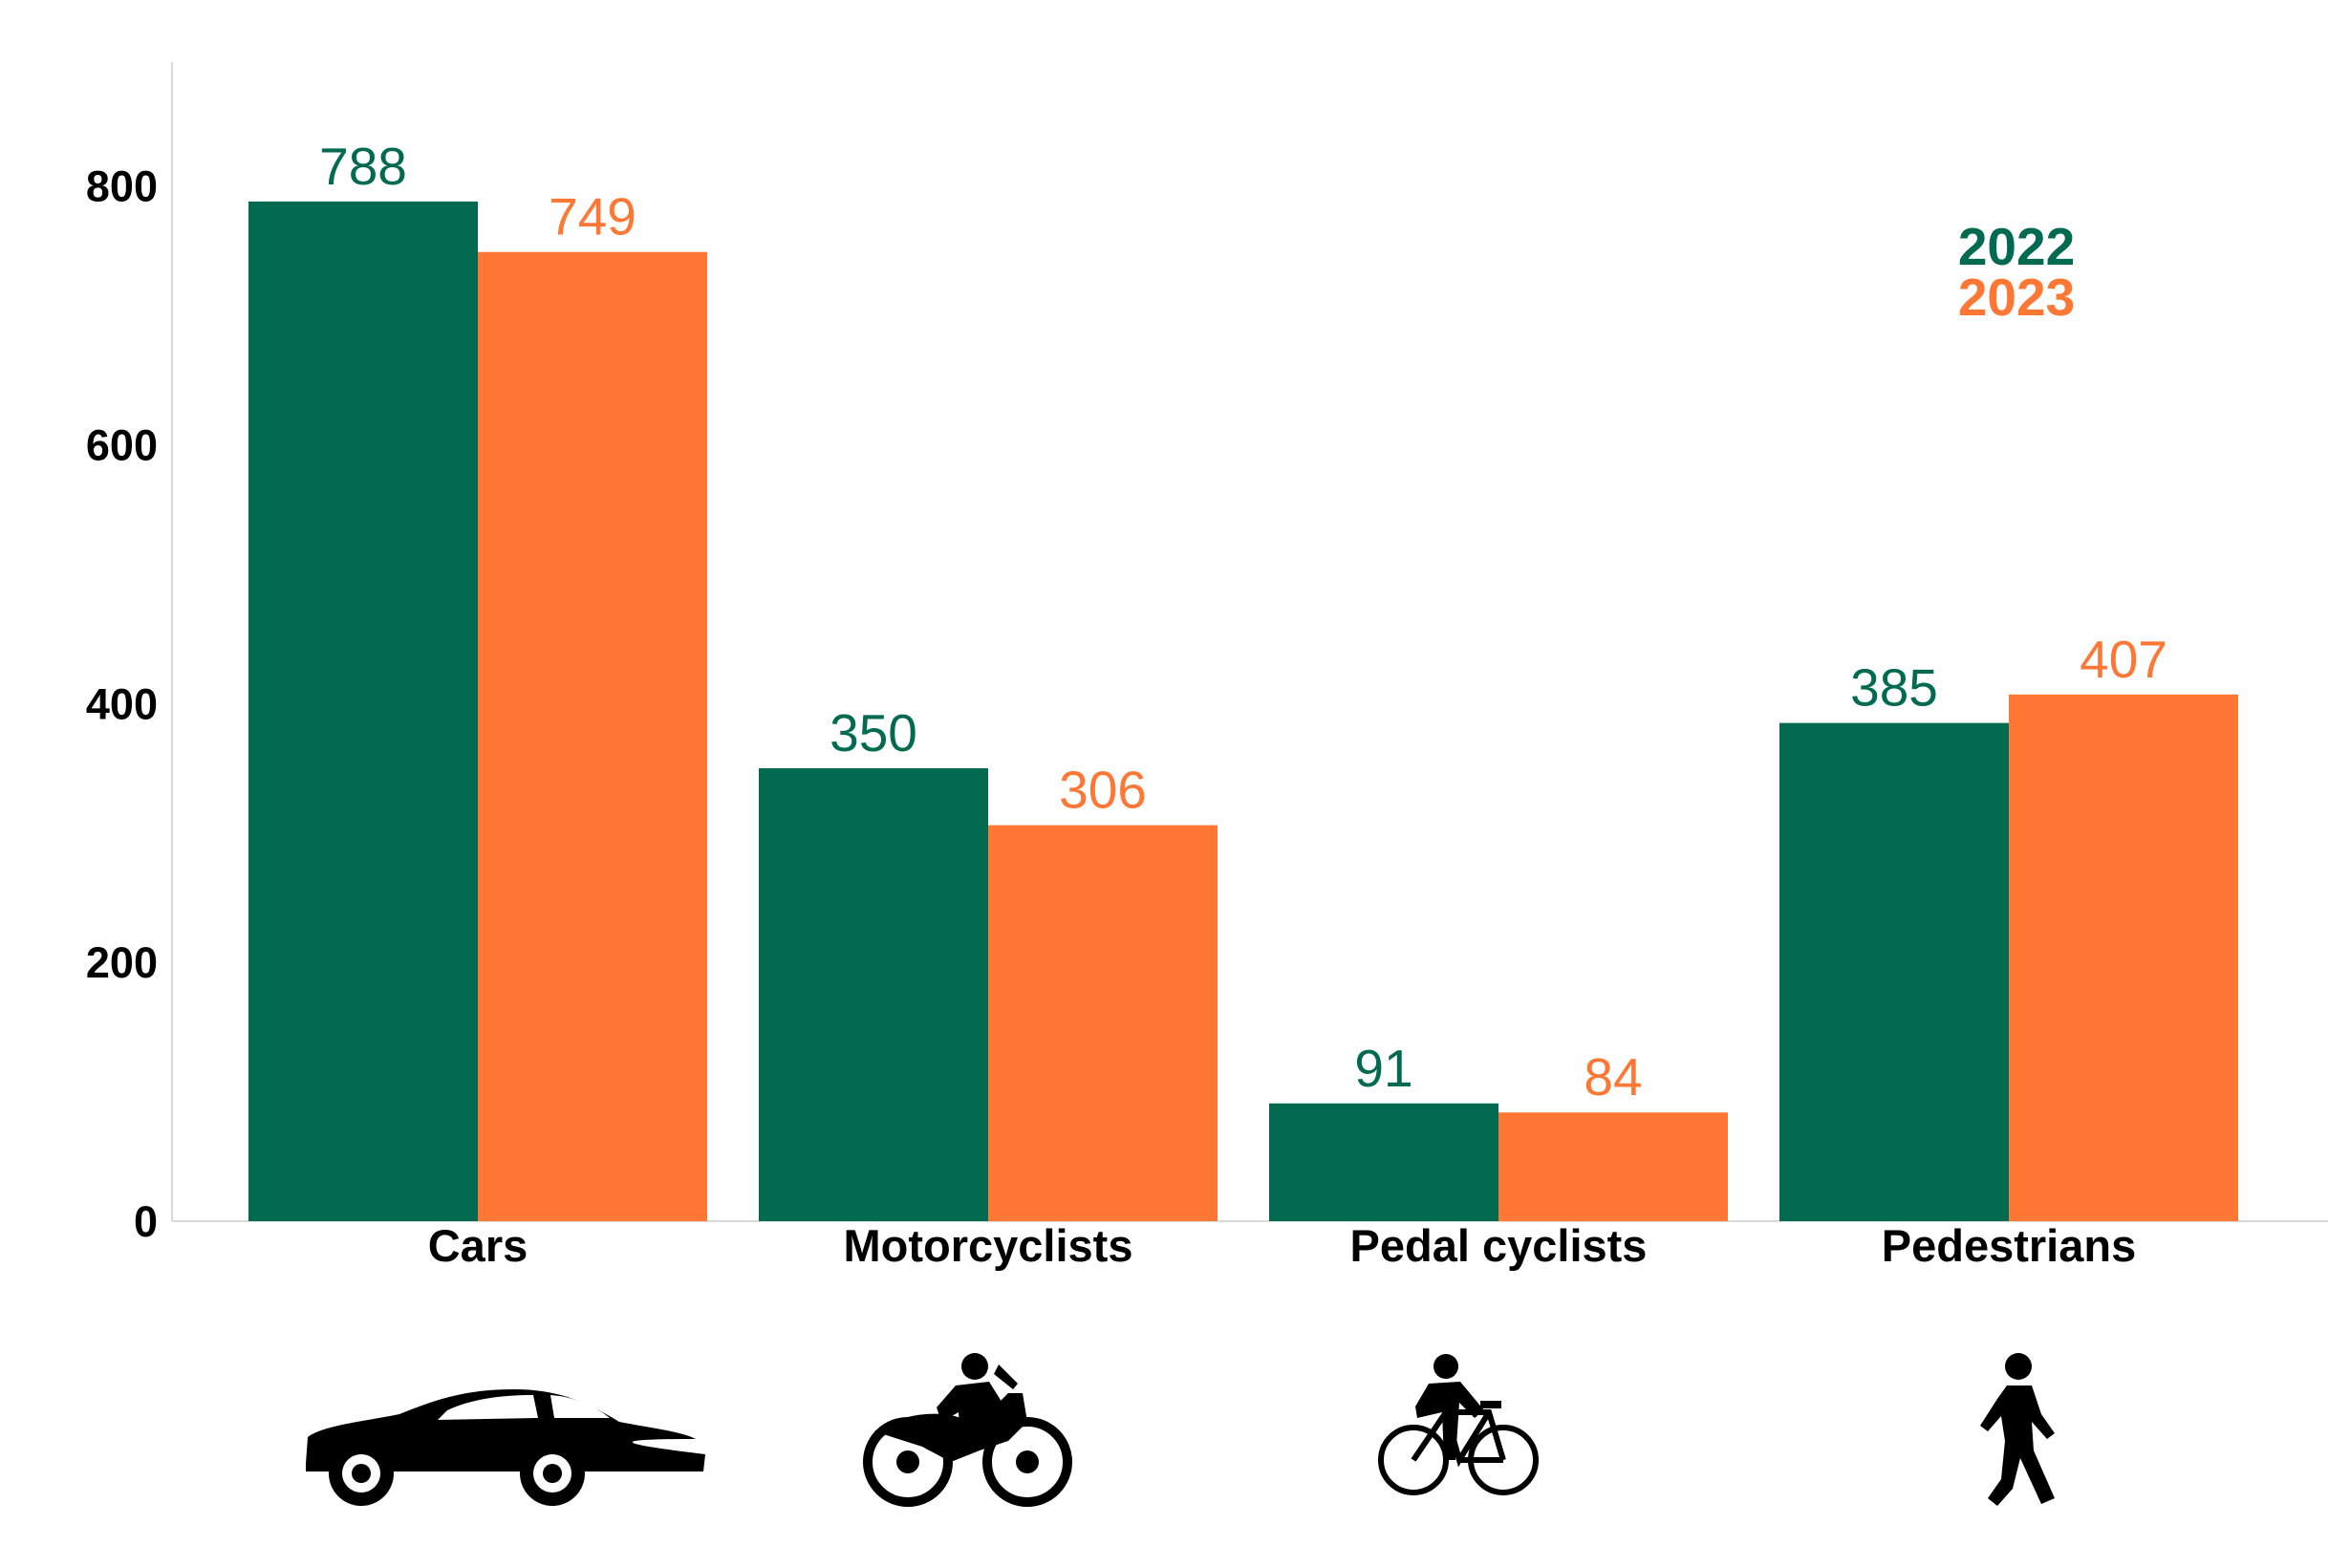 The image size is (2328, 1568). What do you see at coordinates (122, 444) in the screenshot?
I see `y-tick-label: 600` at bounding box center [122, 444].